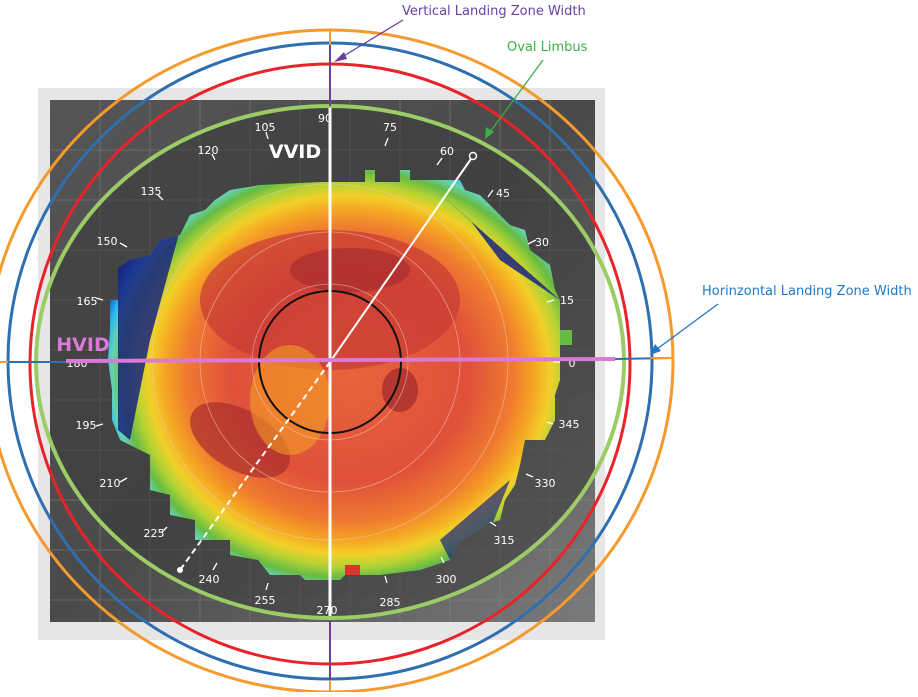 The height and width of the screenshot is (697, 918). I want to click on angle-label-195: 195, so click(86, 425).